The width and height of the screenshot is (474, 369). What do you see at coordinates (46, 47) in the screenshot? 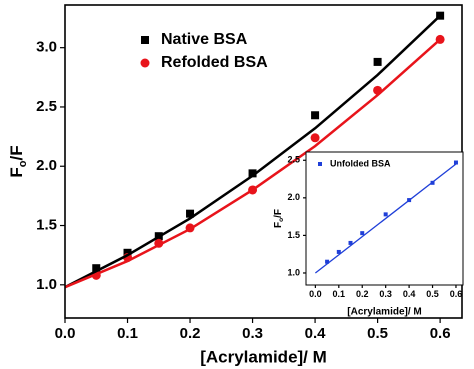
I see `y-tick-label: 3.0` at bounding box center [46, 47].